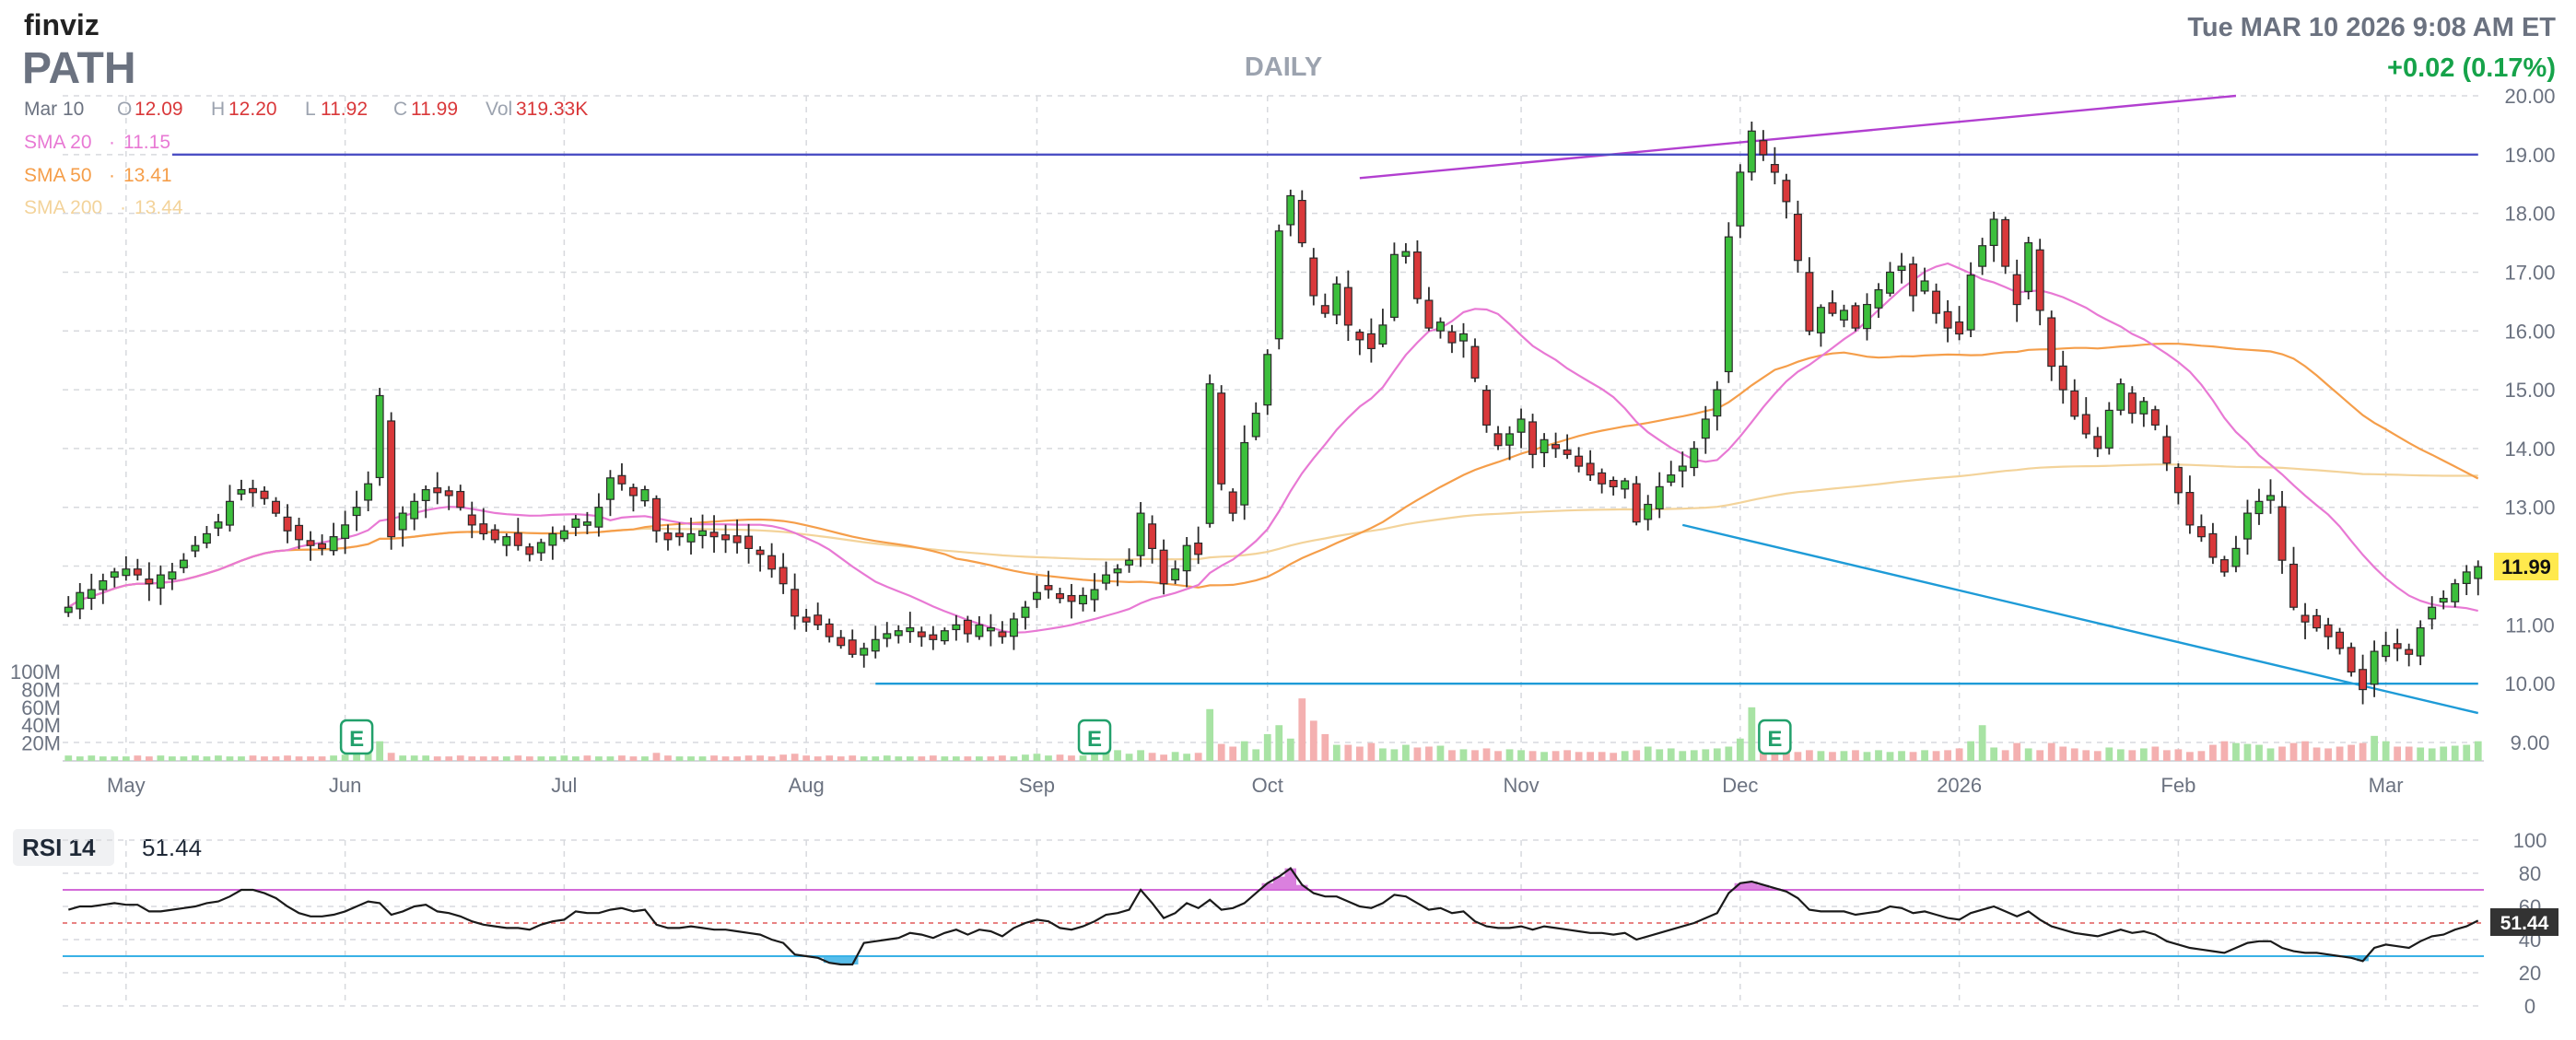 The height and width of the screenshot is (1040, 2576). I want to click on trendline-blue, so click(2080, 619).